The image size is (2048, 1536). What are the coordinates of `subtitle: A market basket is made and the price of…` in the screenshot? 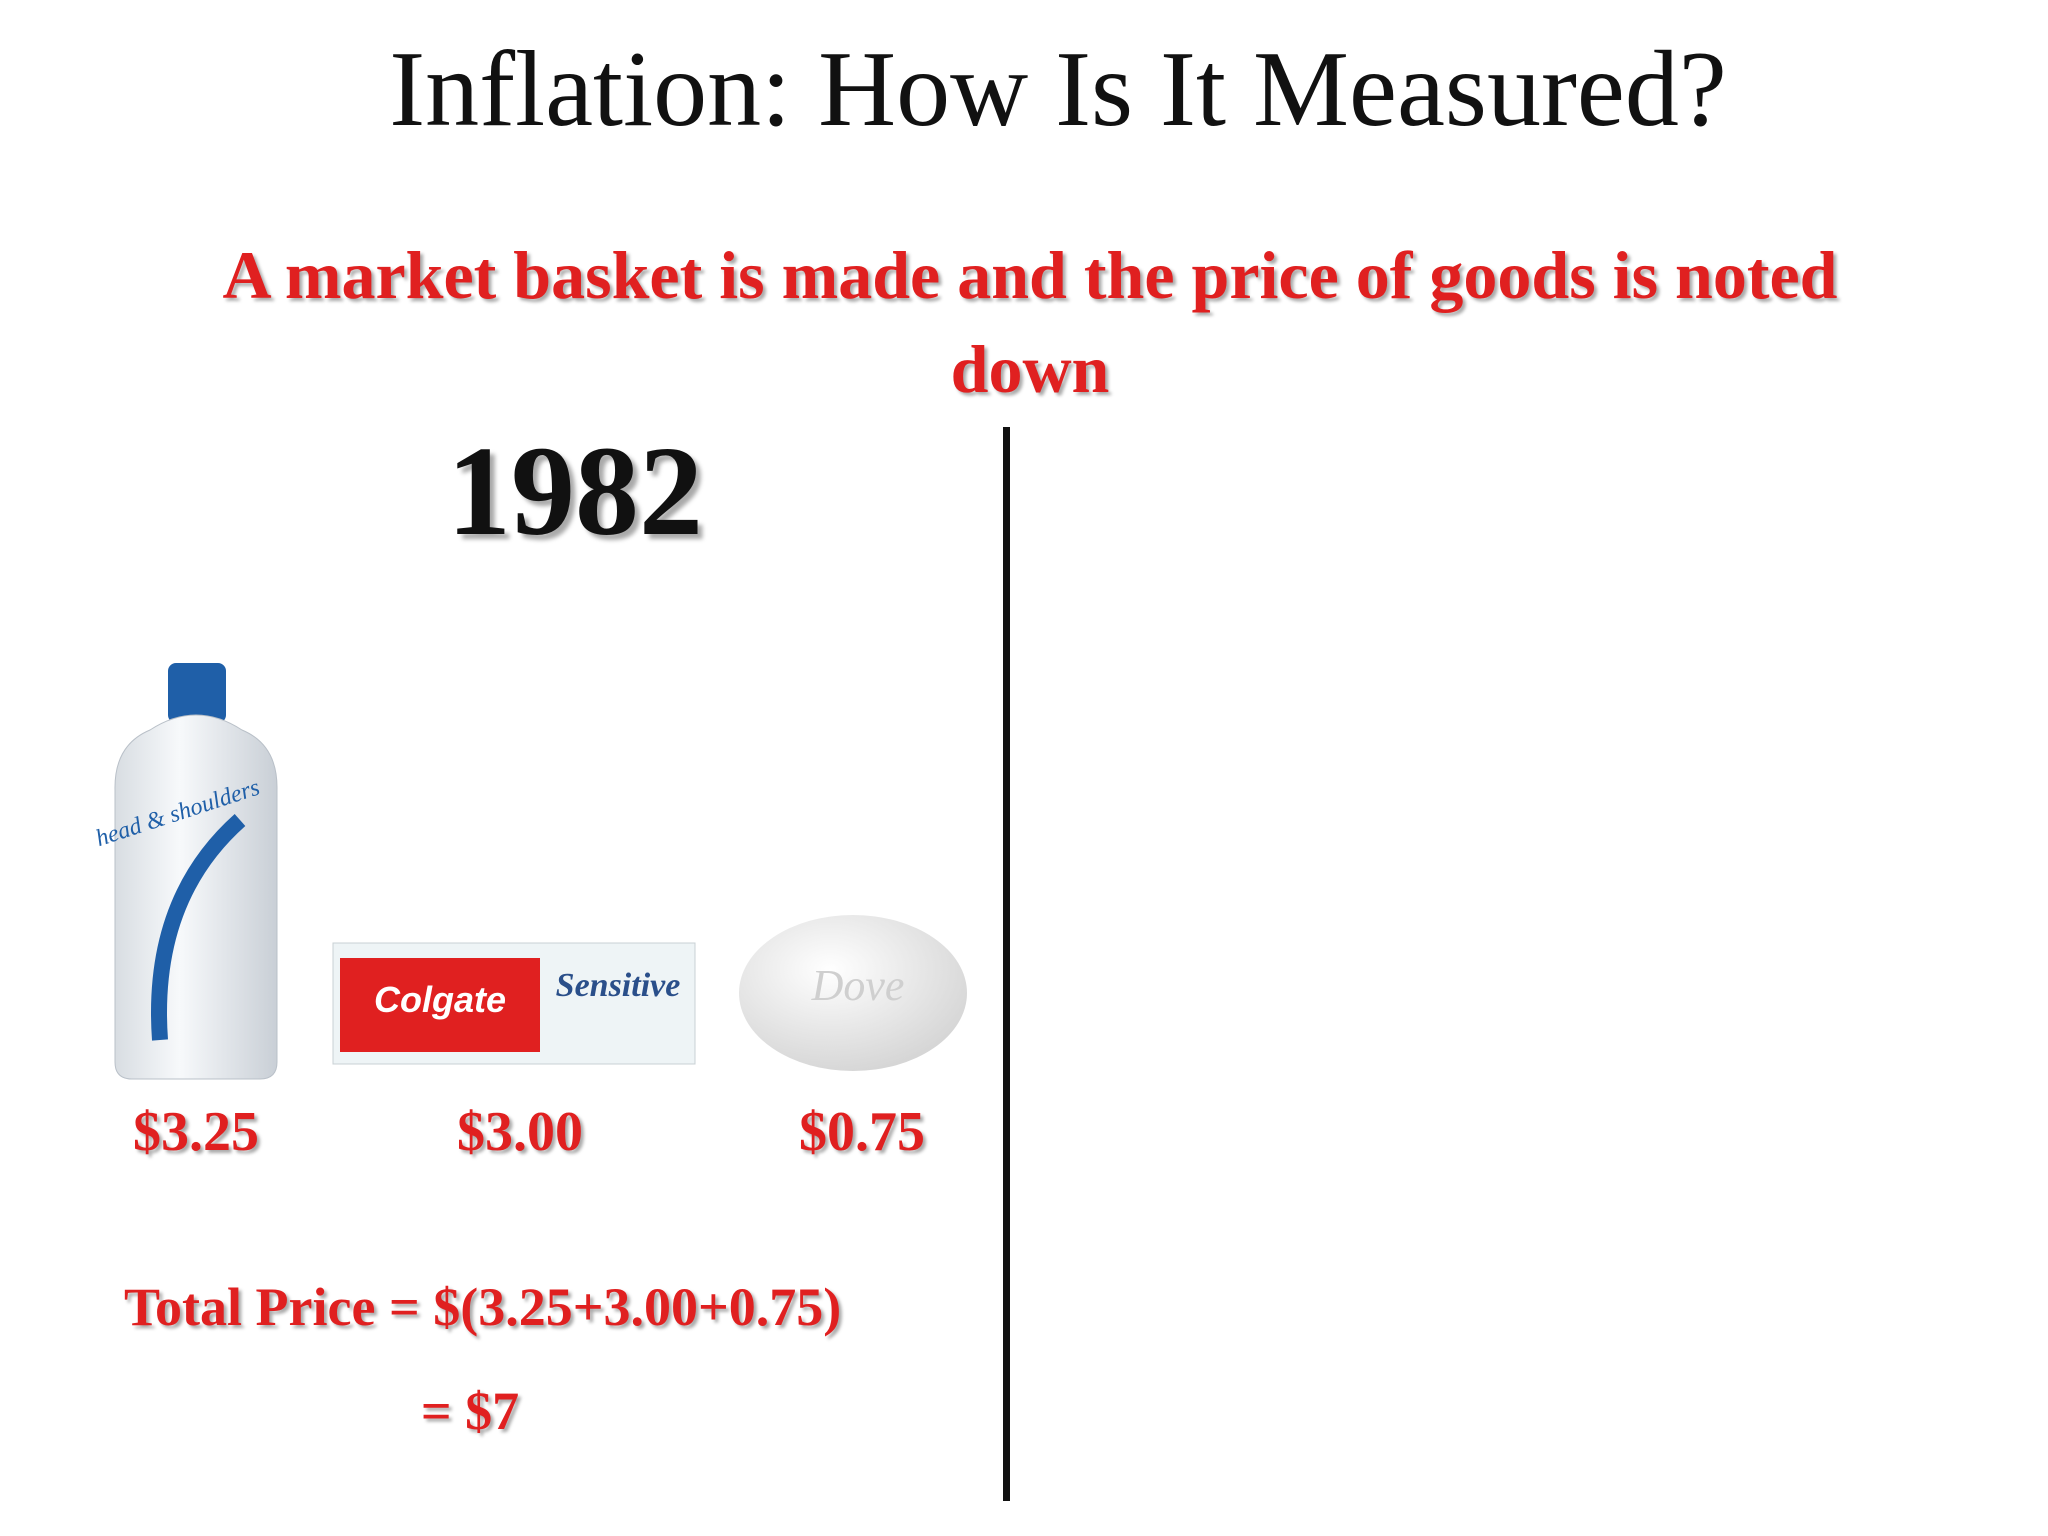 It's located at (1030, 322).